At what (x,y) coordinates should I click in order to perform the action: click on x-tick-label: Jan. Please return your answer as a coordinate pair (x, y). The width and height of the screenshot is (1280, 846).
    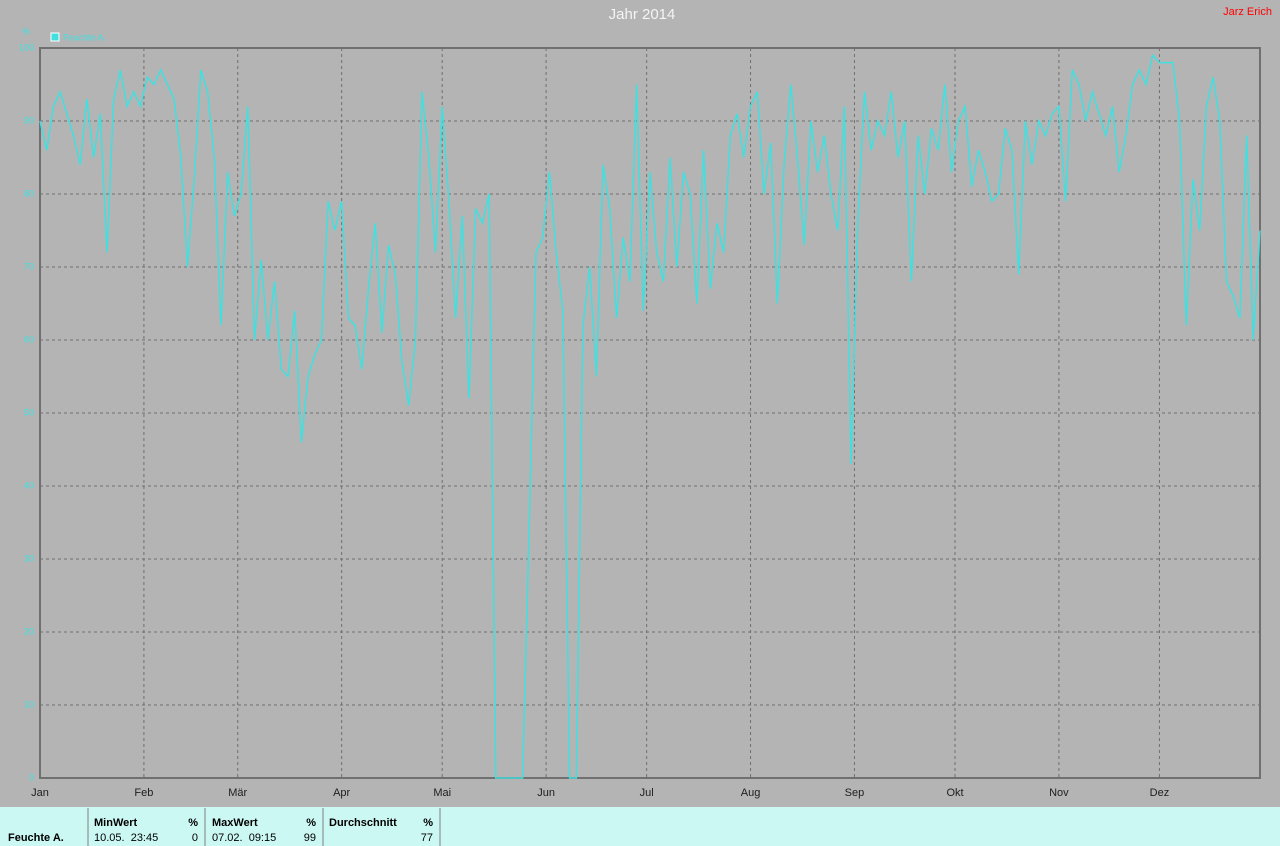
    Looking at the image, I should click on (40, 793).